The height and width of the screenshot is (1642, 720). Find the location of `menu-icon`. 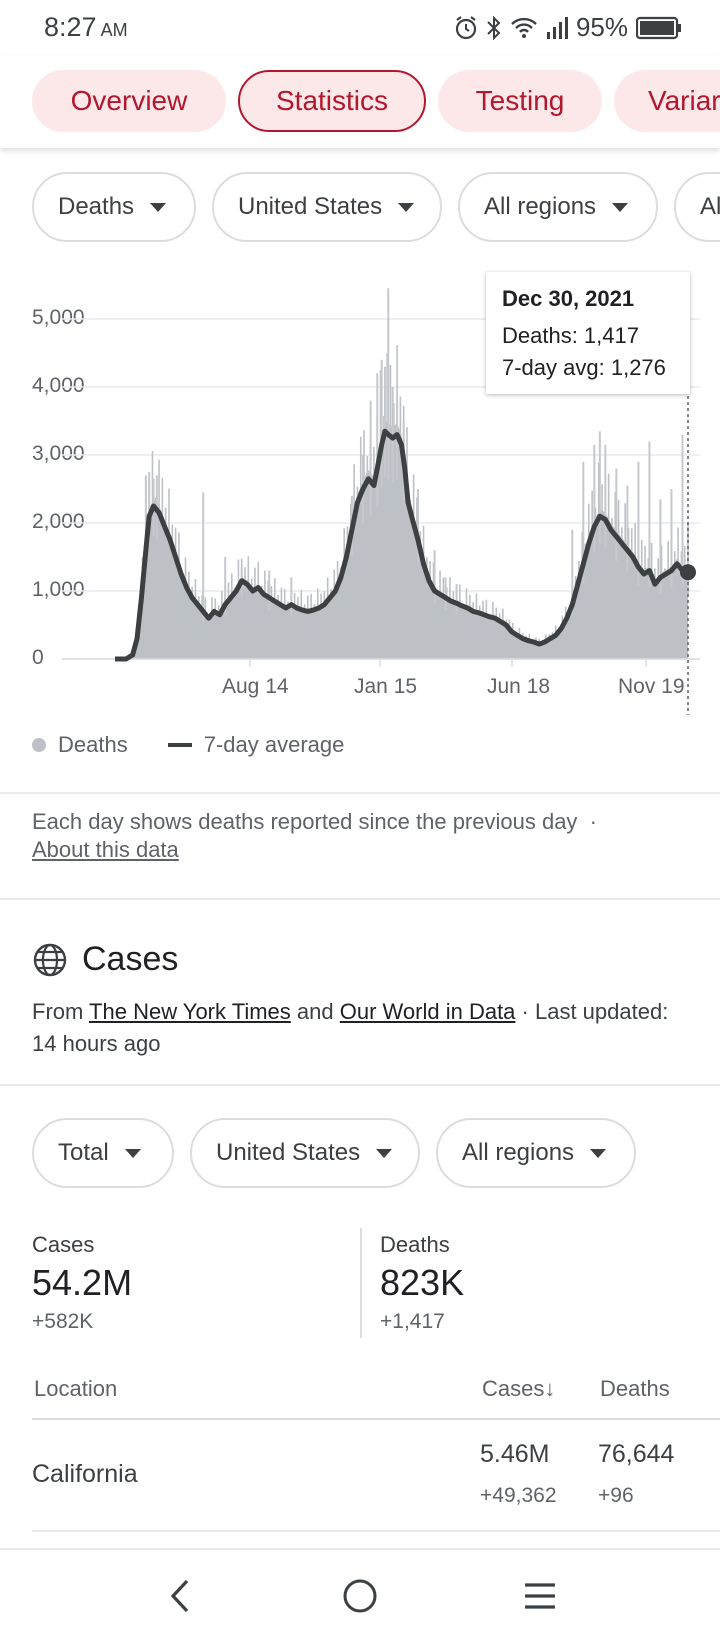

menu-icon is located at coordinates (540, 1596).